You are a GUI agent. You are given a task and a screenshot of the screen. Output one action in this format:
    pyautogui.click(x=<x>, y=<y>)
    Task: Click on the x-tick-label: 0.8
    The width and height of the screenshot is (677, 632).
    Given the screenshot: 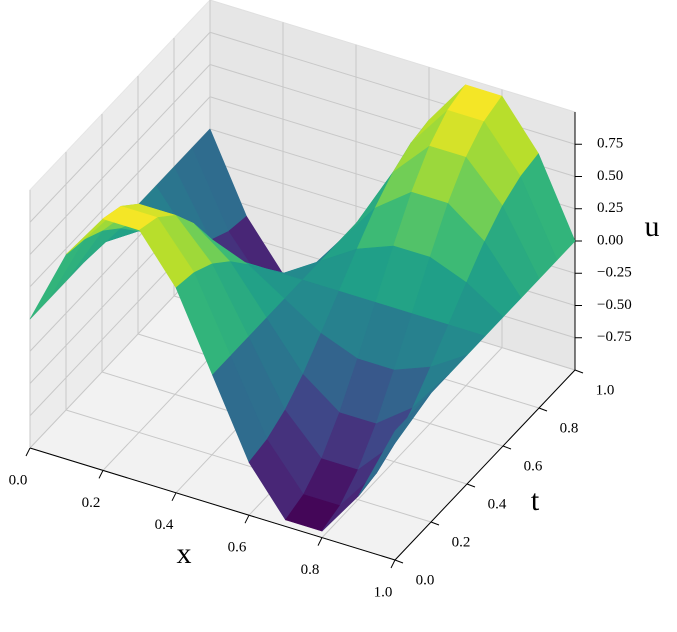 What is the action you would take?
    pyautogui.click(x=310, y=570)
    